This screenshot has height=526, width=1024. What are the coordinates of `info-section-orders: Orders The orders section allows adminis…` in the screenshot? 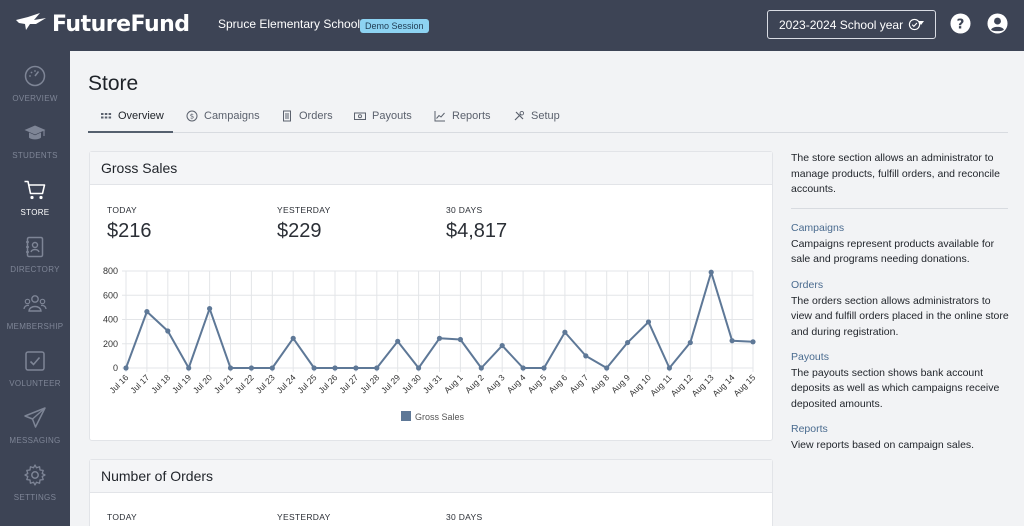 It's located at (900, 309).